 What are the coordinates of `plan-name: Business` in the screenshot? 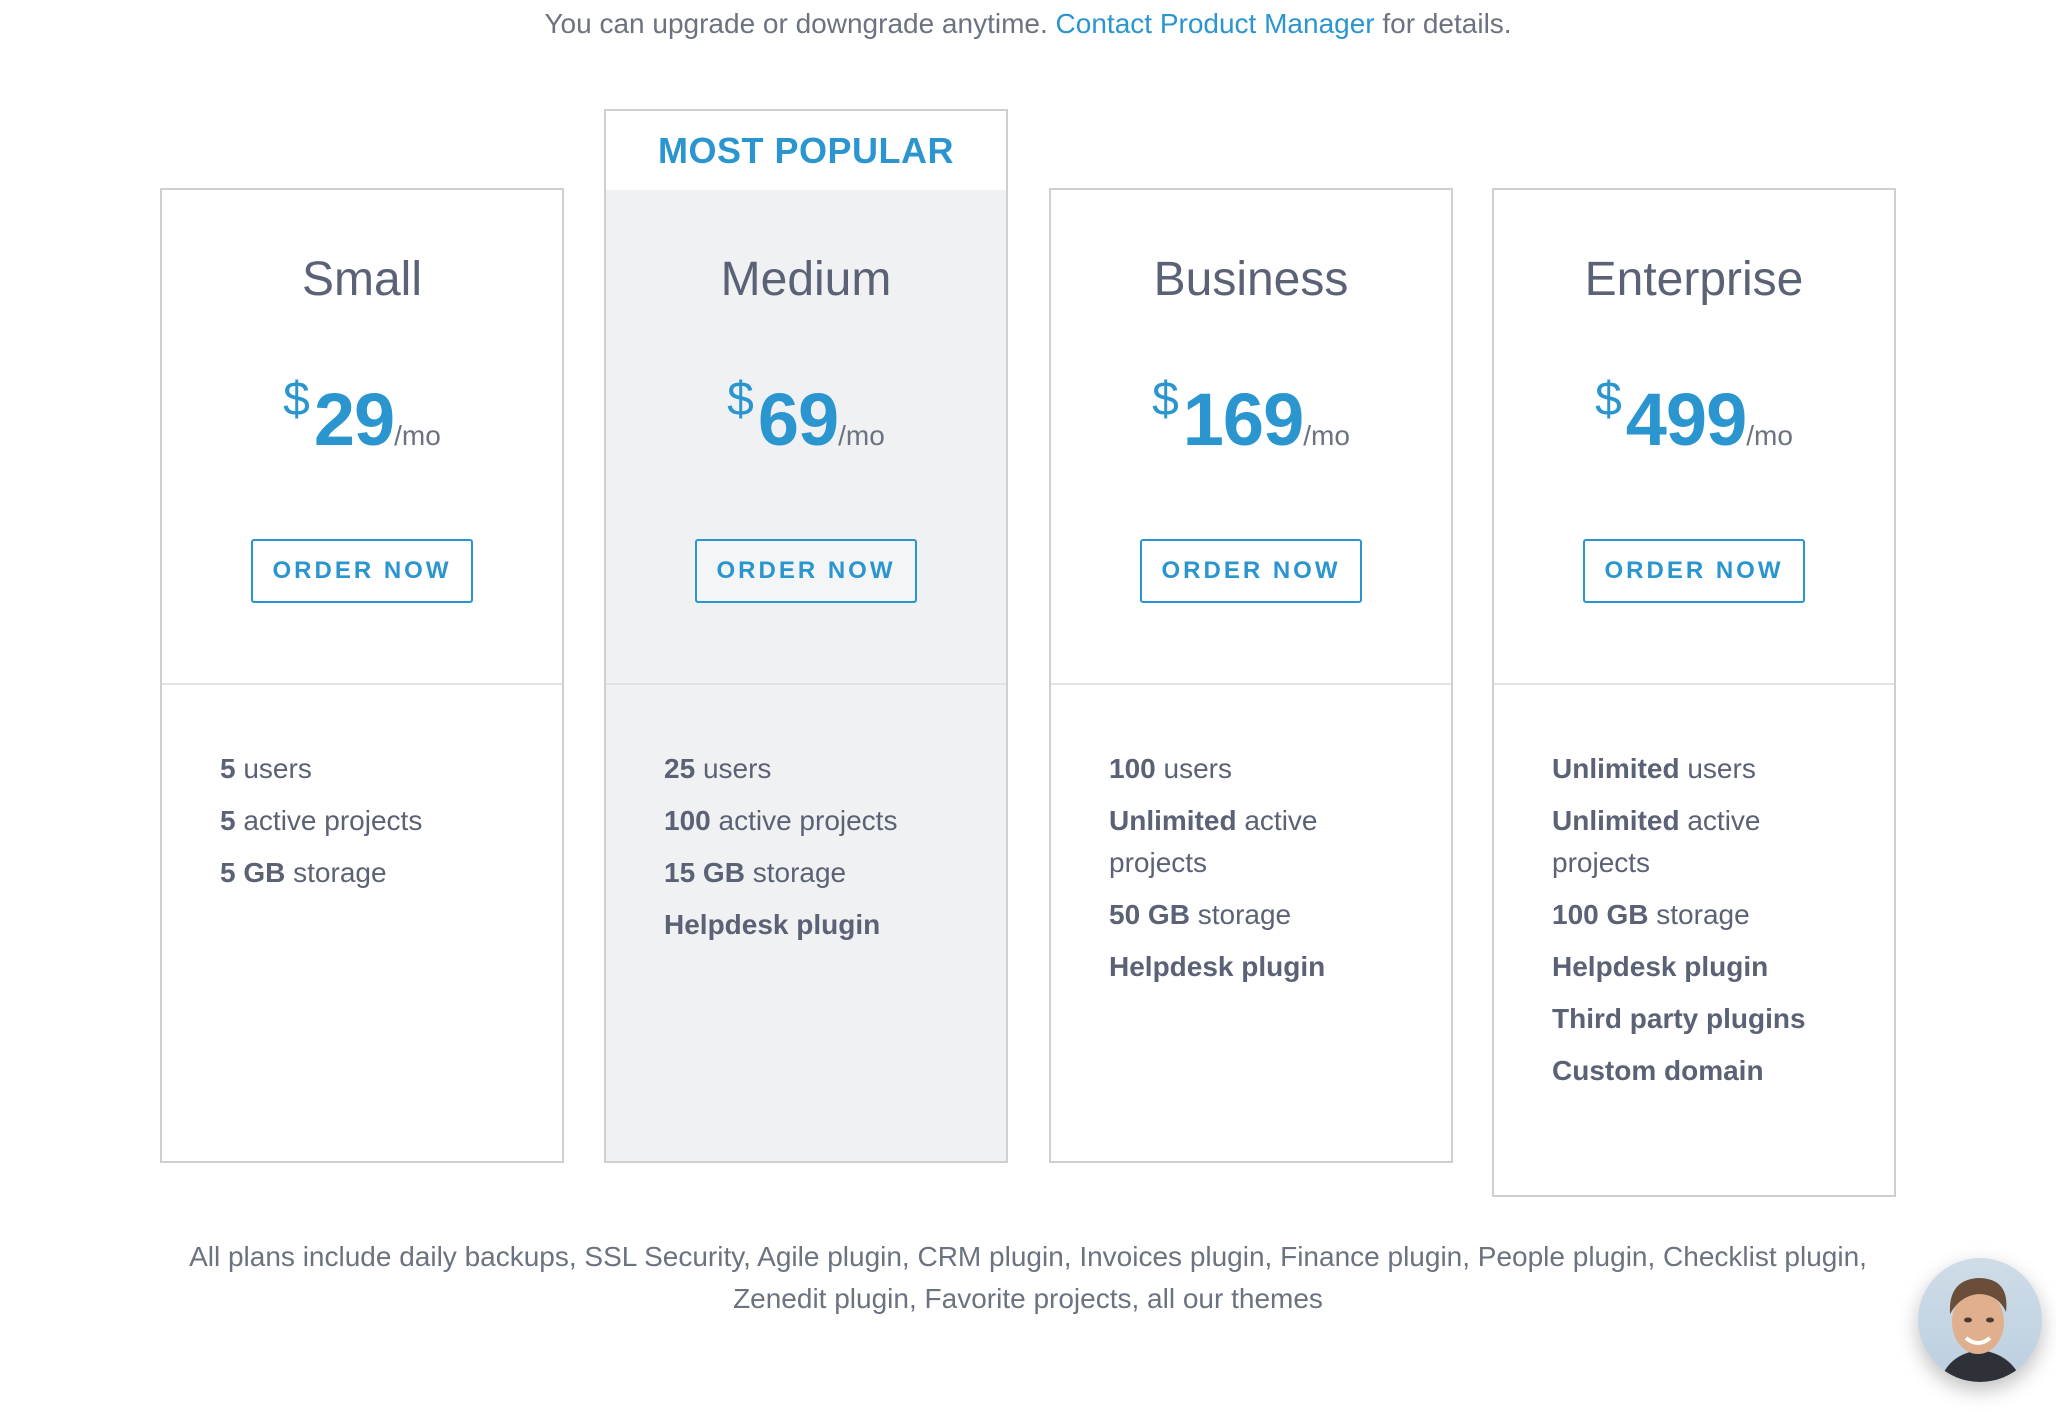 It's located at (1251, 279).